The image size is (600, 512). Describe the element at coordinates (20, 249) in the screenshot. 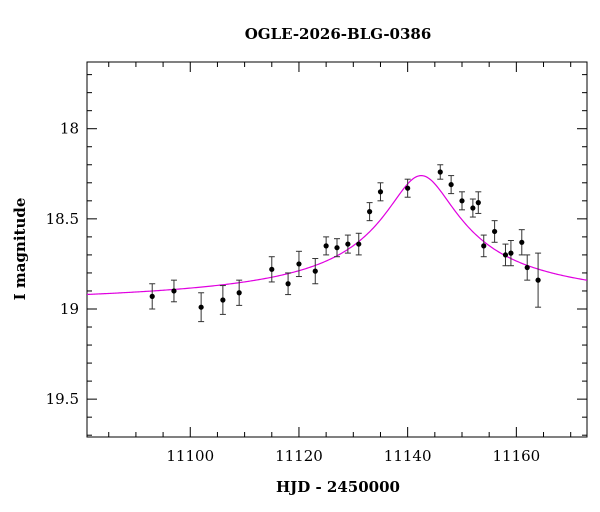

I see `y-axis-label: I magnitude` at that location.